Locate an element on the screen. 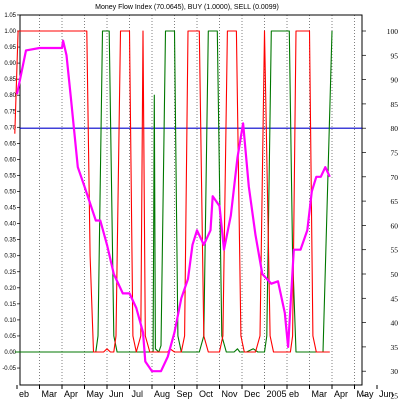 This screenshot has height=400, width=420. left-tick-label: 0.00 is located at coordinates (10, 353).